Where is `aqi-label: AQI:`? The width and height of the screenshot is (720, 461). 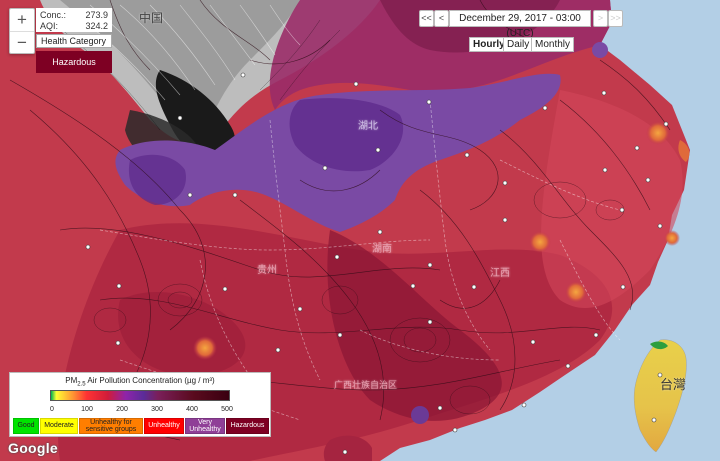 aqi-label: AQI: is located at coordinates (49, 26).